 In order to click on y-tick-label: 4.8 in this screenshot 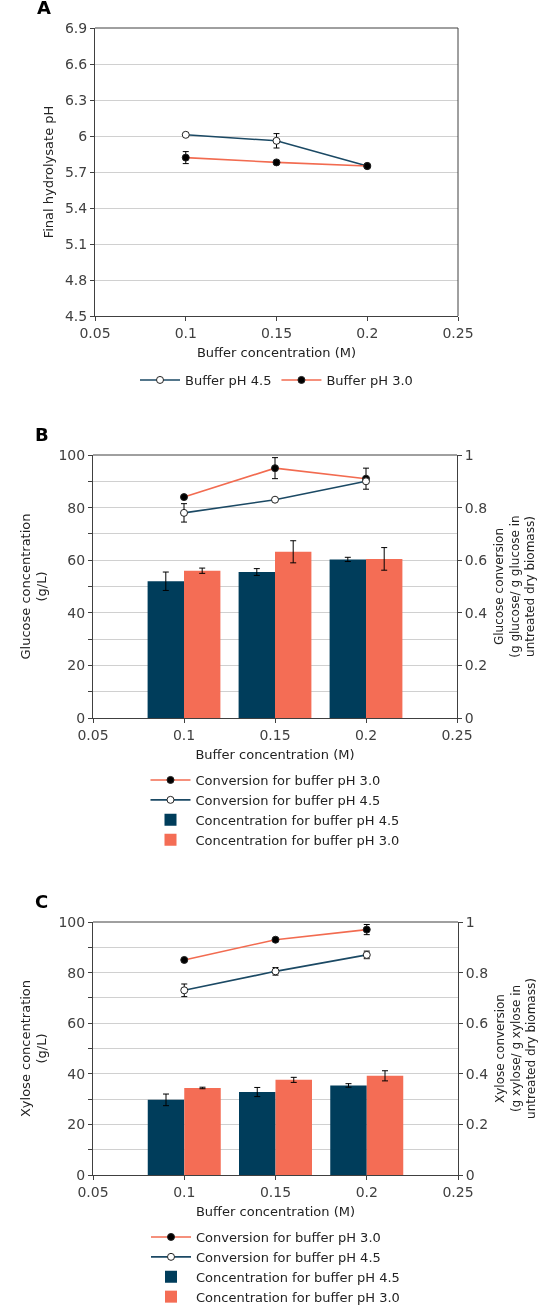, I will do `click(76, 279)`.